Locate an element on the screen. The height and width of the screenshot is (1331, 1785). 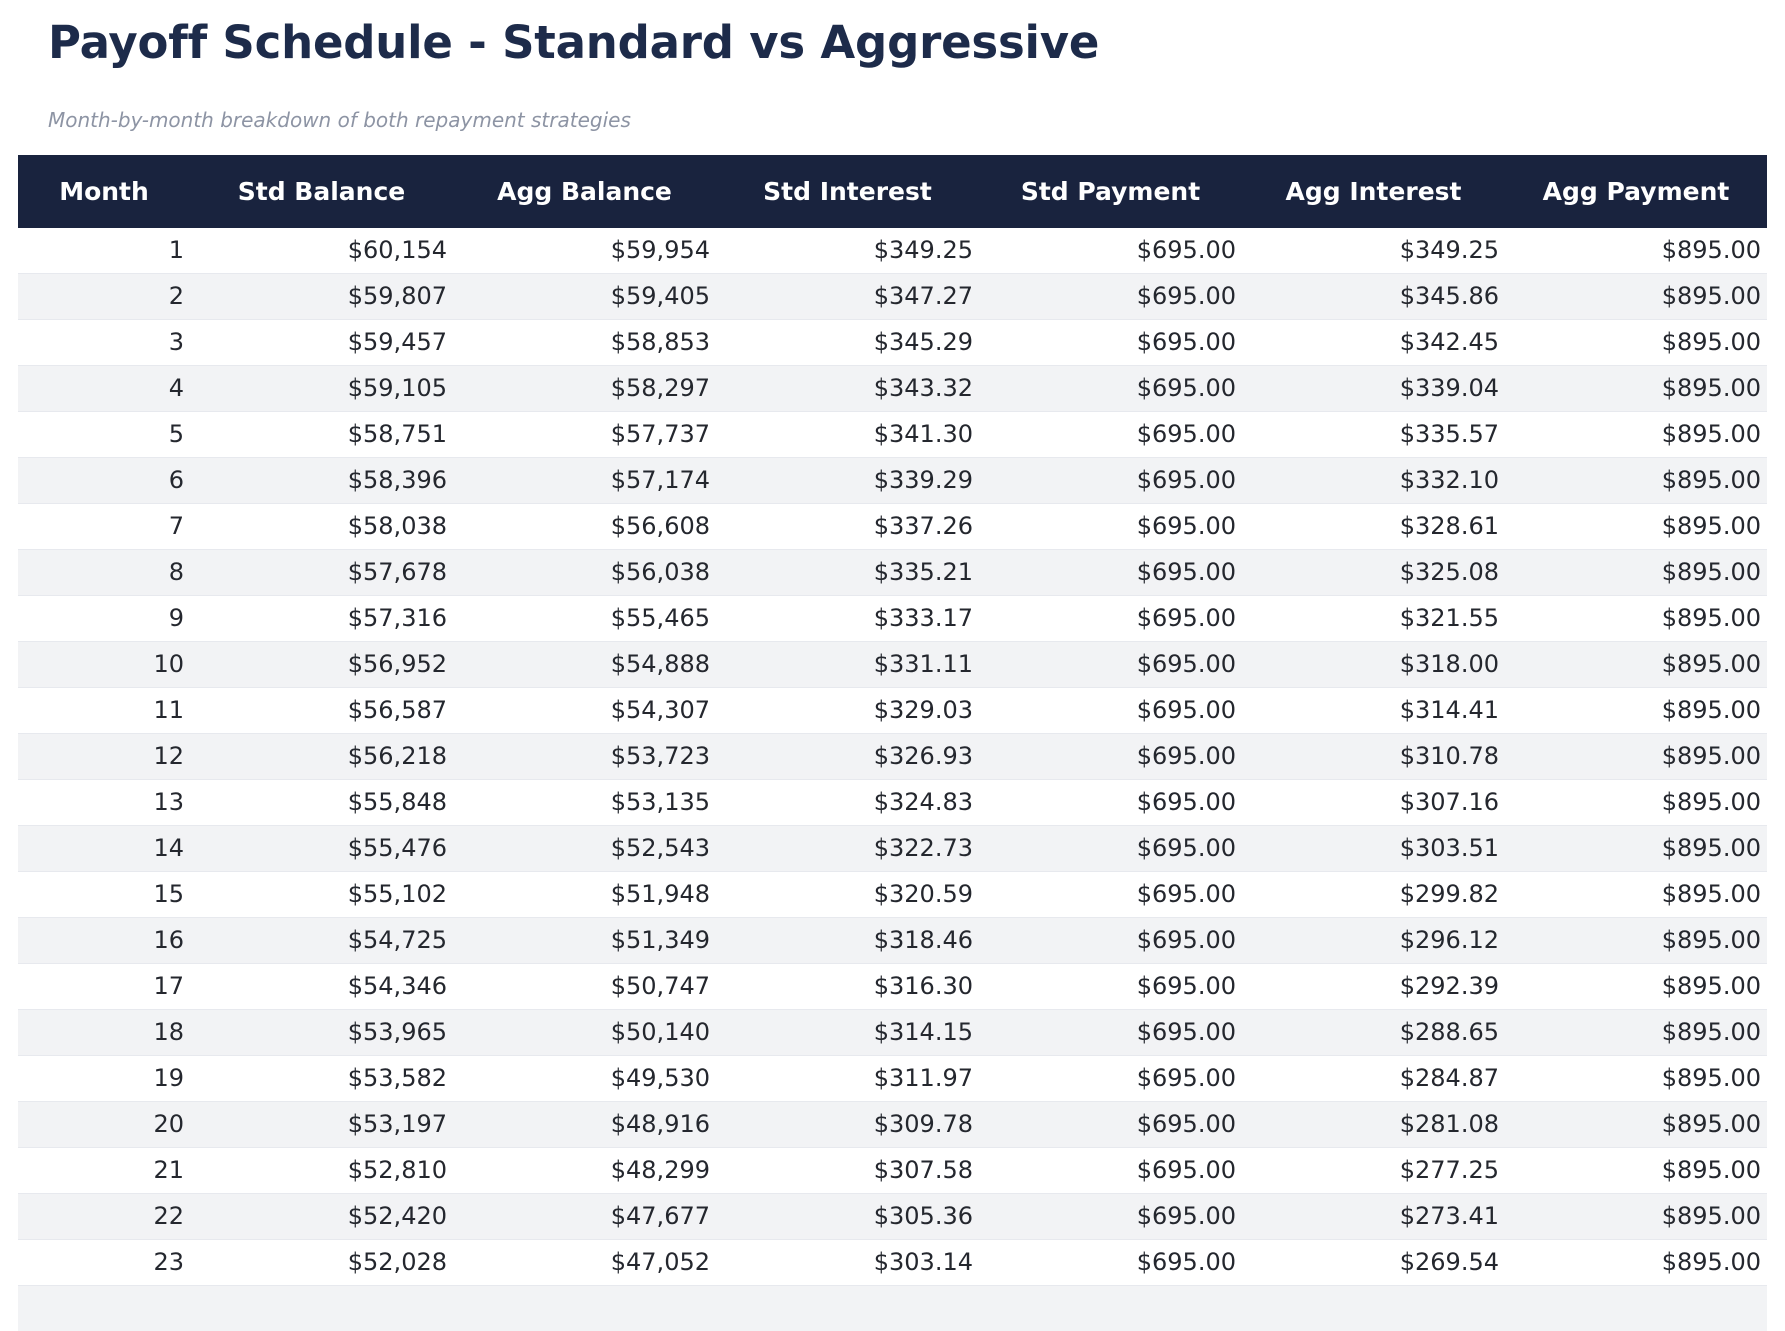
cell: $277.25 is located at coordinates (1373, 1171).